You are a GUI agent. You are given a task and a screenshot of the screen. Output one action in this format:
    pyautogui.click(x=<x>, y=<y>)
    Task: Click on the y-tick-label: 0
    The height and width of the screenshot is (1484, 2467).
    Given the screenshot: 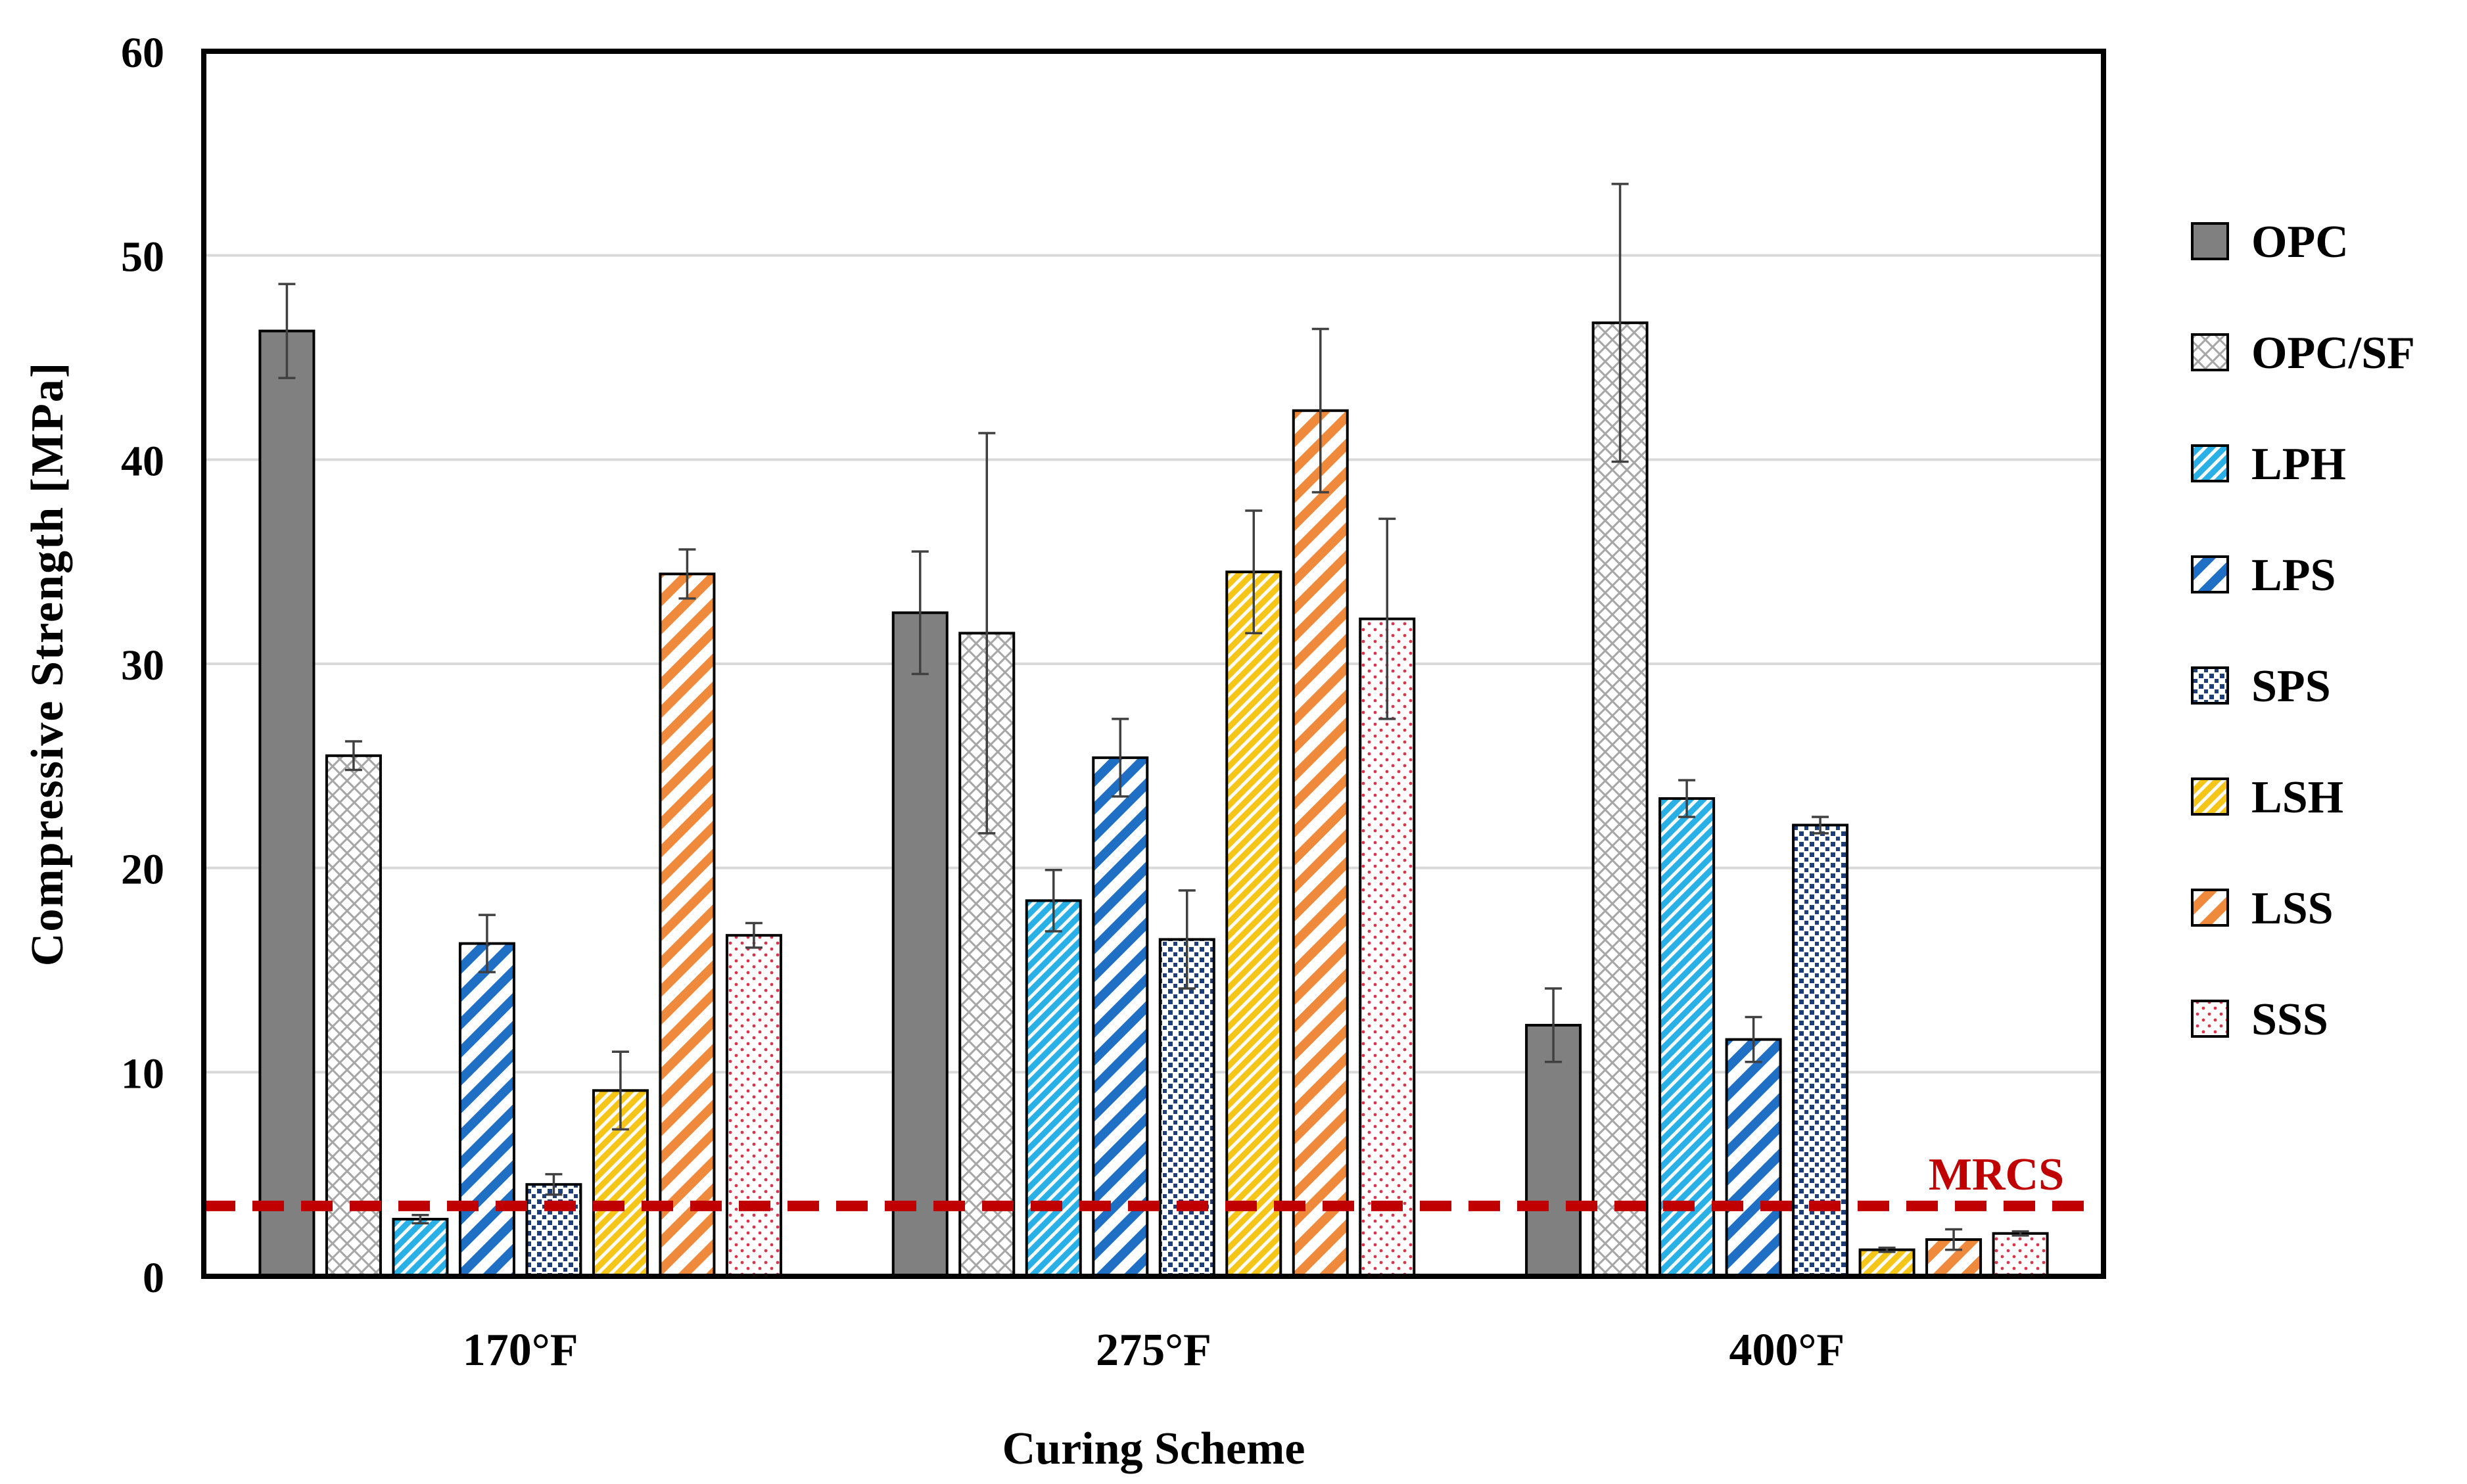 What is the action you would take?
    pyautogui.click(x=153, y=1278)
    